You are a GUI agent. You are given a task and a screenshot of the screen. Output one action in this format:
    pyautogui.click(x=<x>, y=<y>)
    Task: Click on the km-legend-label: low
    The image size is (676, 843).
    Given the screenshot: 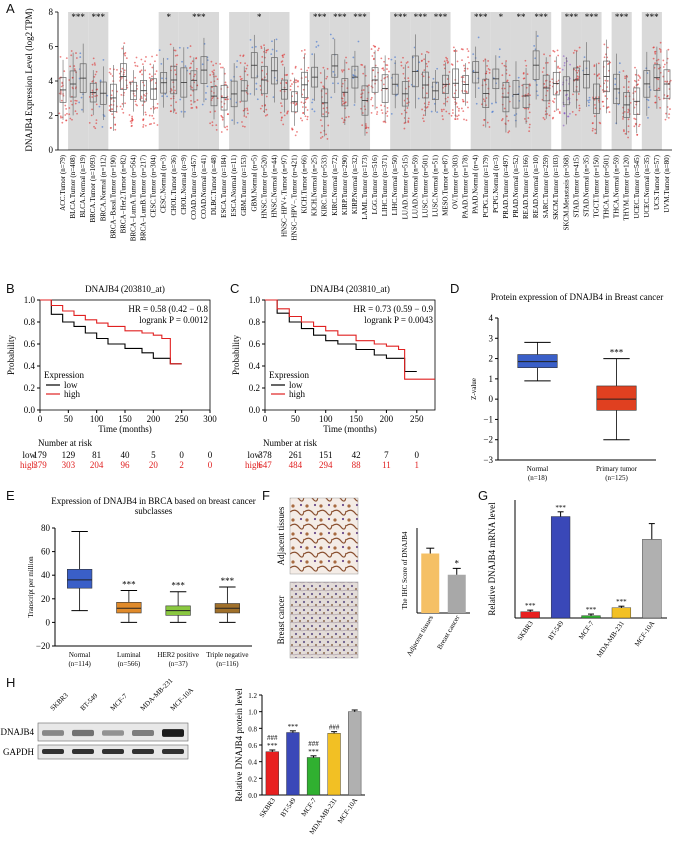 What is the action you would take?
    pyautogui.click(x=71, y=385)
    